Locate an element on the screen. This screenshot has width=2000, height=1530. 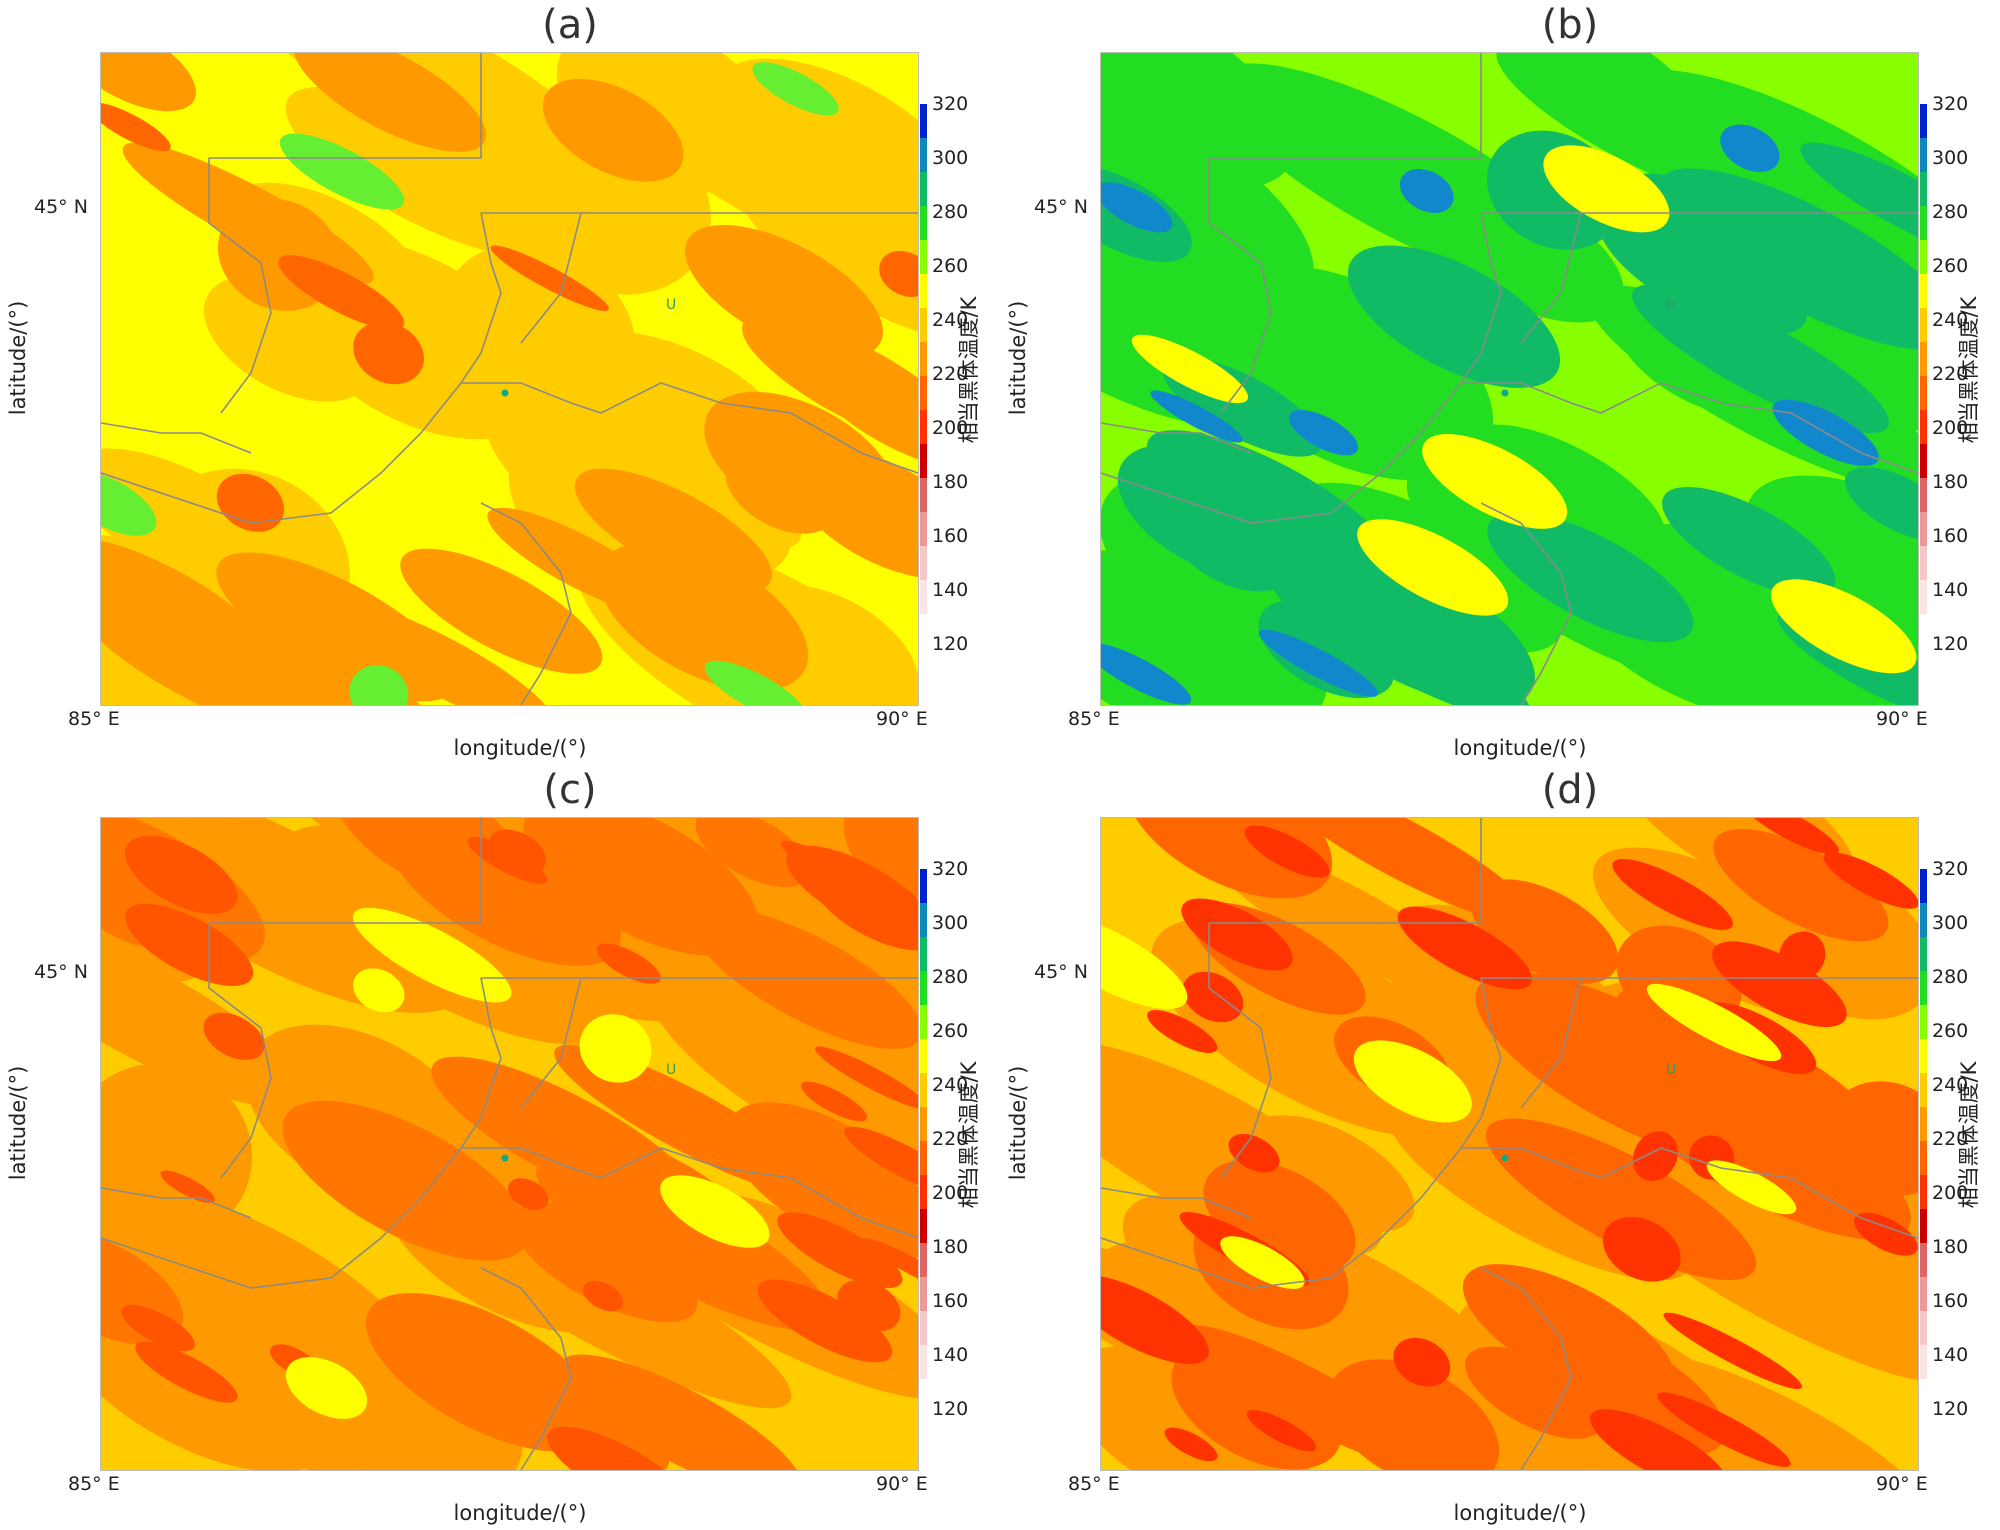
colorbar-tick: 280 is located at coordinates (950, 212).